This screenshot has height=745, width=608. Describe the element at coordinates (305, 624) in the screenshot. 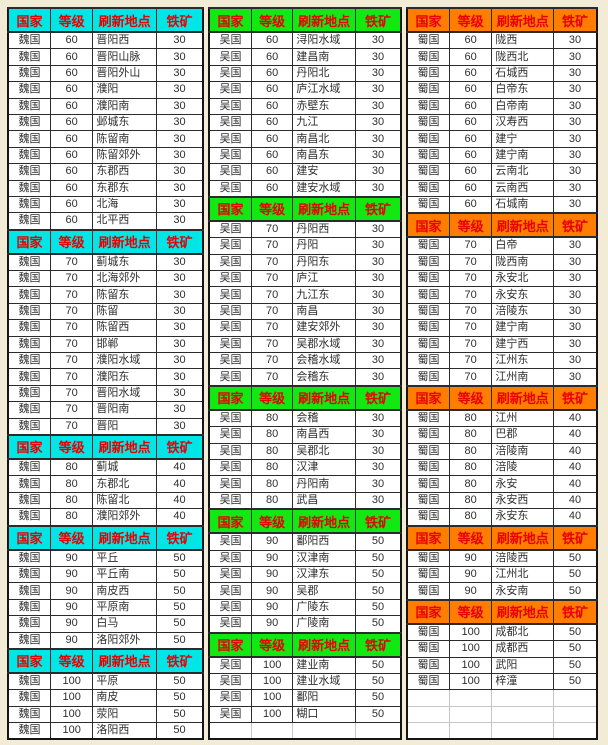

I see `data-row: 吴国 90 广陵南 50` at that location.